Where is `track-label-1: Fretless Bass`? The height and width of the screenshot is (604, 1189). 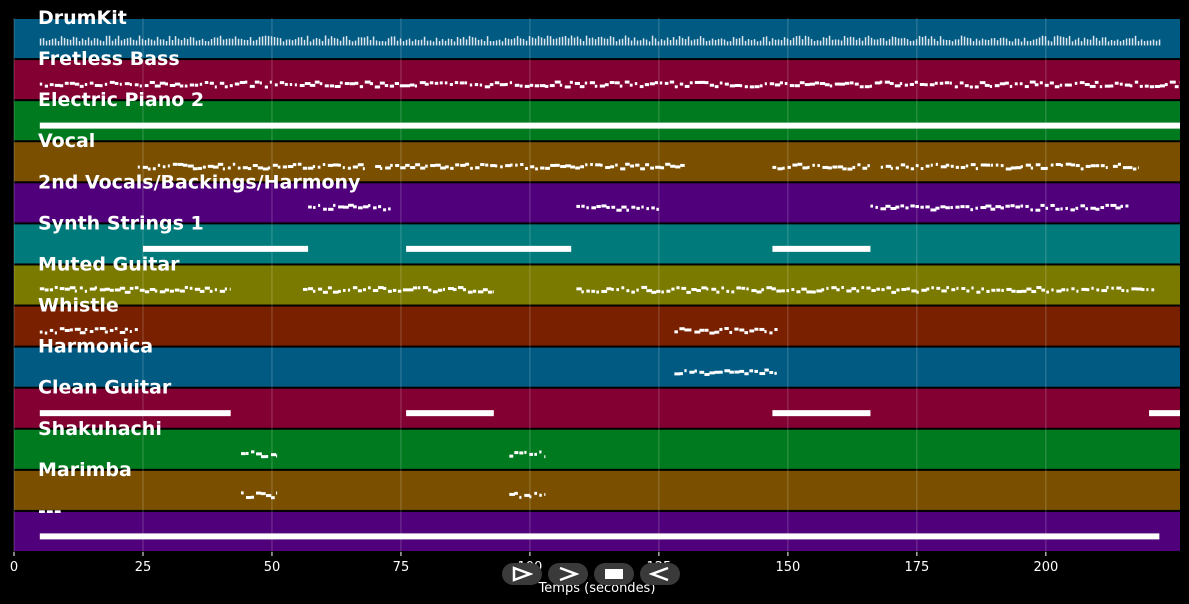
track-label-1: Fretless Bass is located at coordinates (109, 59).